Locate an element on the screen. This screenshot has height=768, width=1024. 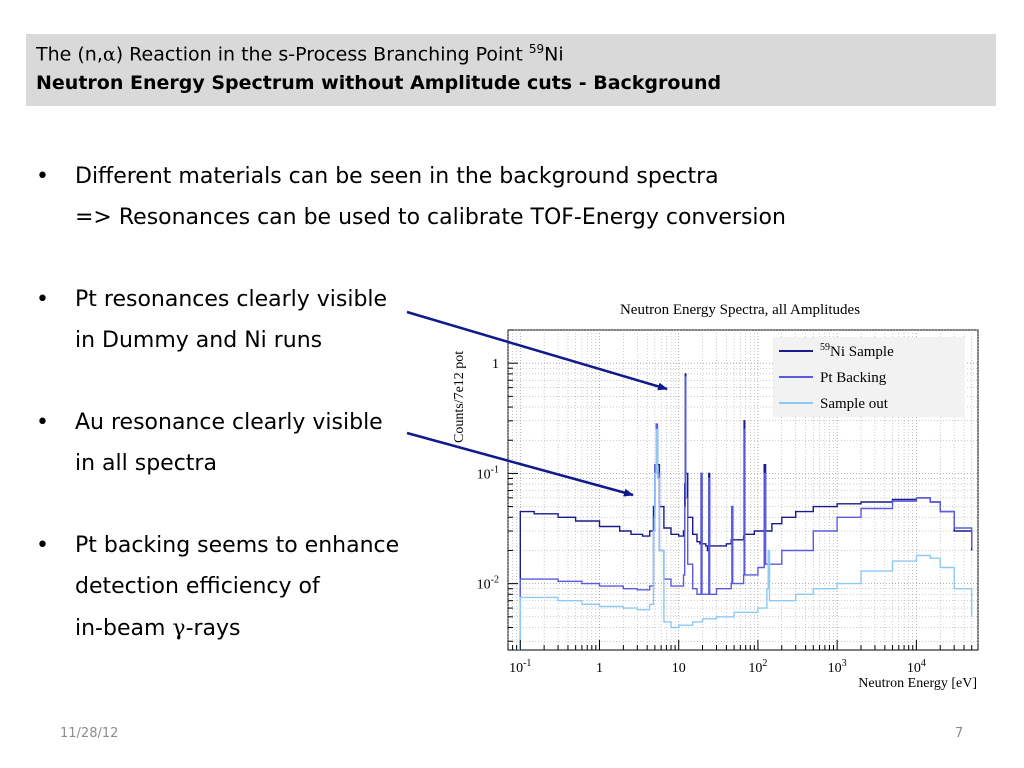
legend-name: Ni Sample is located at coordinates (862, 352).